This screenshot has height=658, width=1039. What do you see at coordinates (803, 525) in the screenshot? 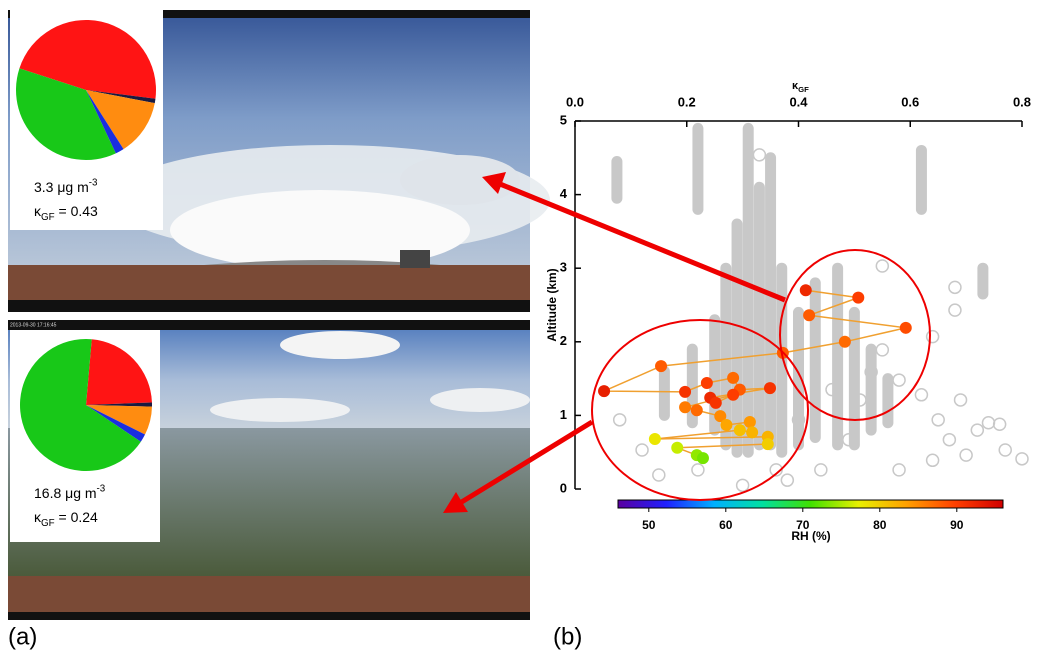
I see `colorbar-tick-label: 70` at bounding box center [803, 525].